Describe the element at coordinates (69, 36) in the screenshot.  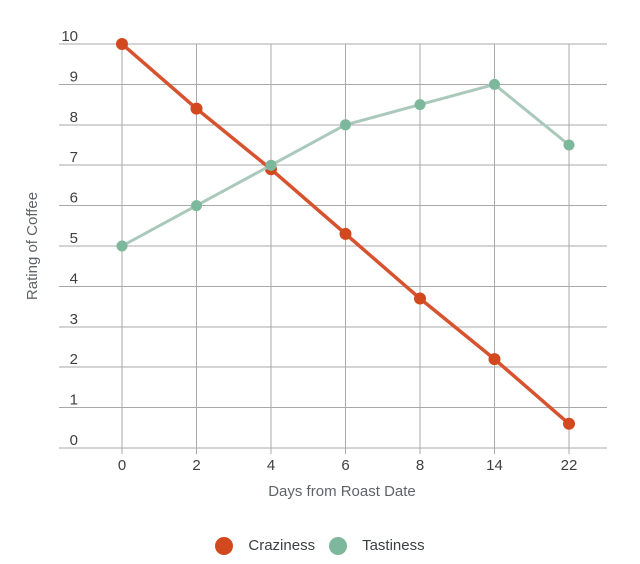
I see `y-tick-label: 10` at that location.